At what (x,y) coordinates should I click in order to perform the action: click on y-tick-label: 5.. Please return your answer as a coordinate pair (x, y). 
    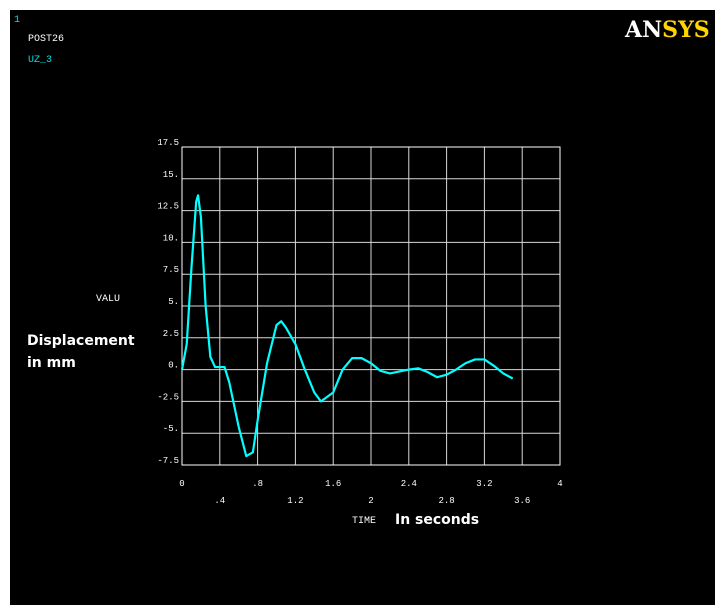
    Looking at the image, I should click on (173, 302).